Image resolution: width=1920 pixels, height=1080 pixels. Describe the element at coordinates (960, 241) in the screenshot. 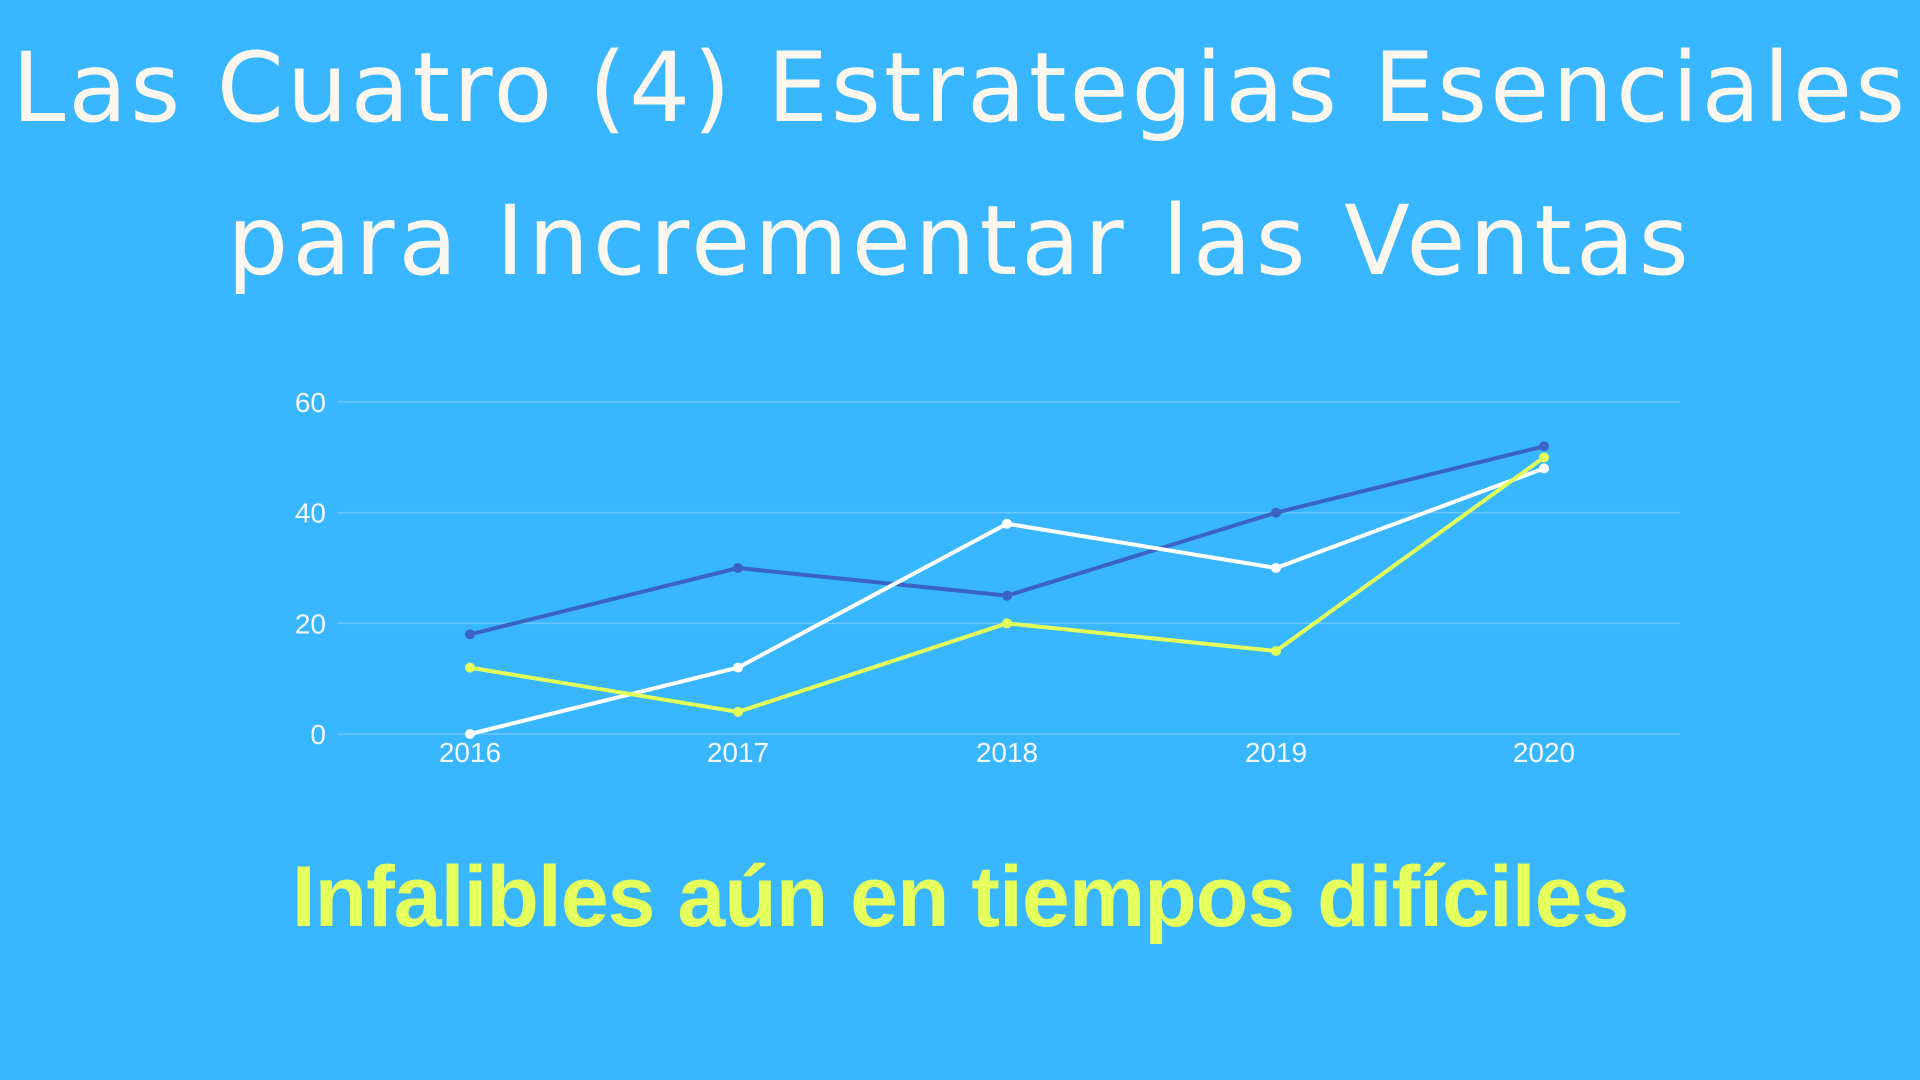

I see `title-line-2: para Incrementar las Ventas` at that location.